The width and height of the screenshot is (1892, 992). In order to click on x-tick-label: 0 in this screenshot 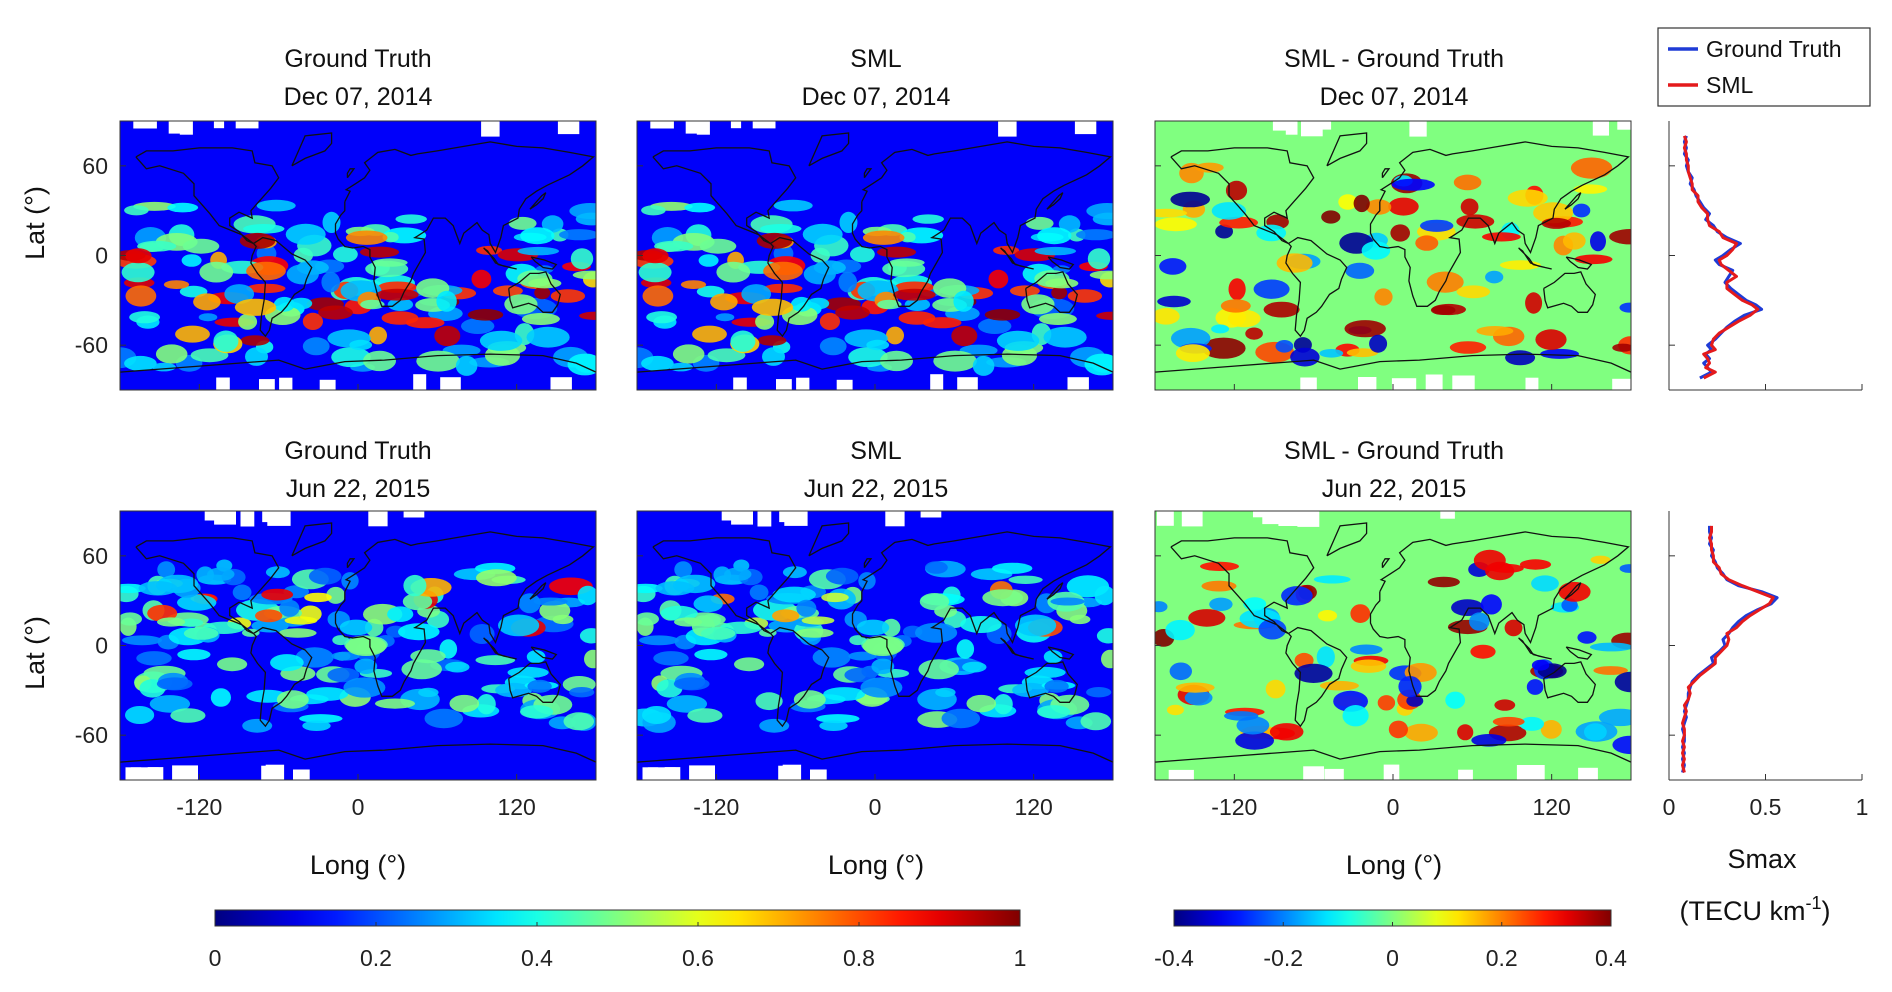, I will do `click(1393, 807)`.